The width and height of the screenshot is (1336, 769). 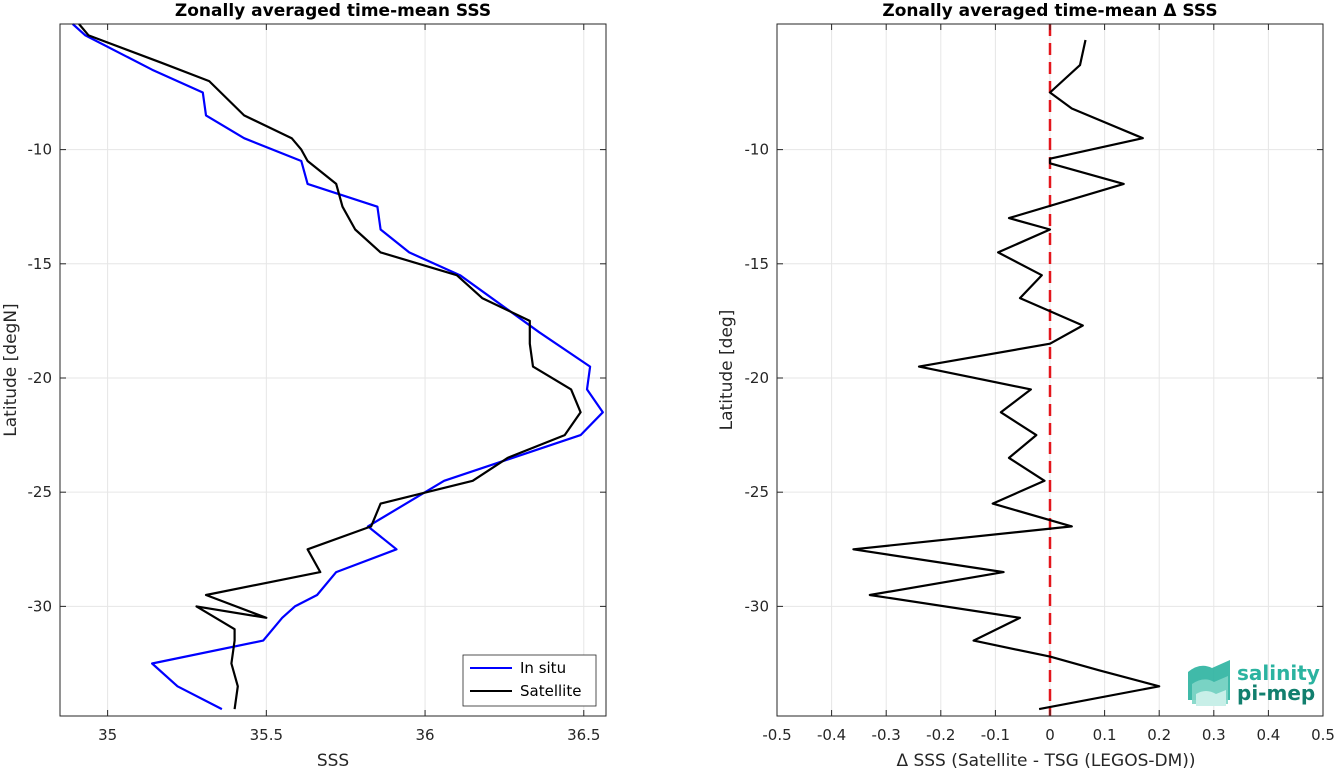 I want to click on x-tick-label: -0.4, so click(x=831, y=735).